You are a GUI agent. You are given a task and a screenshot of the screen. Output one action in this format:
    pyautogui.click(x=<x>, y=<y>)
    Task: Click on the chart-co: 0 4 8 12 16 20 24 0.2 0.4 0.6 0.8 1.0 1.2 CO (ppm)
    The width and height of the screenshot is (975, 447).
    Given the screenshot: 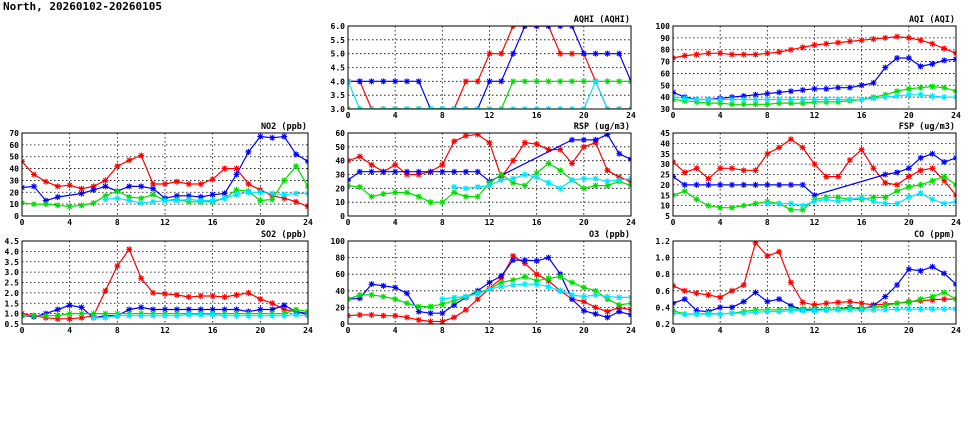 What is the action you would take?
    pyautogui.click(x=808, y=282)
    